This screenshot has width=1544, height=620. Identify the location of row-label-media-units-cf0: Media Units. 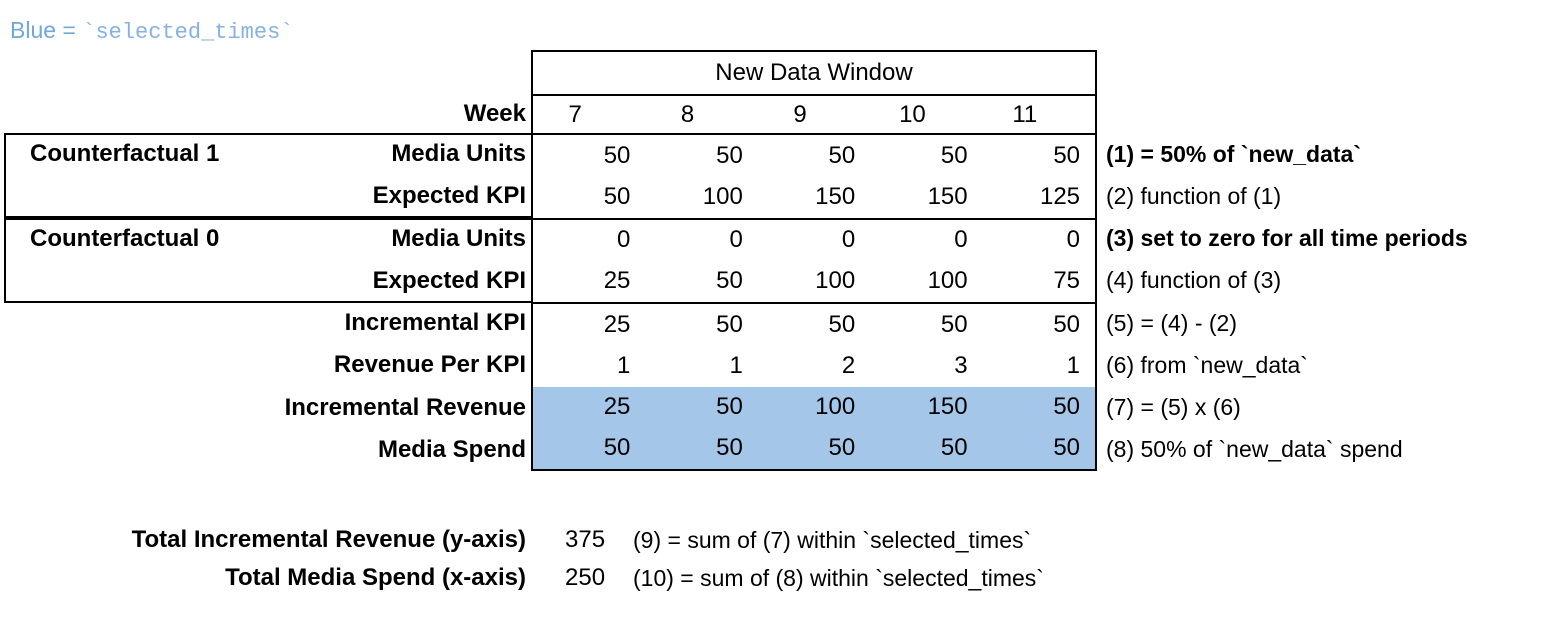
(458, 238).